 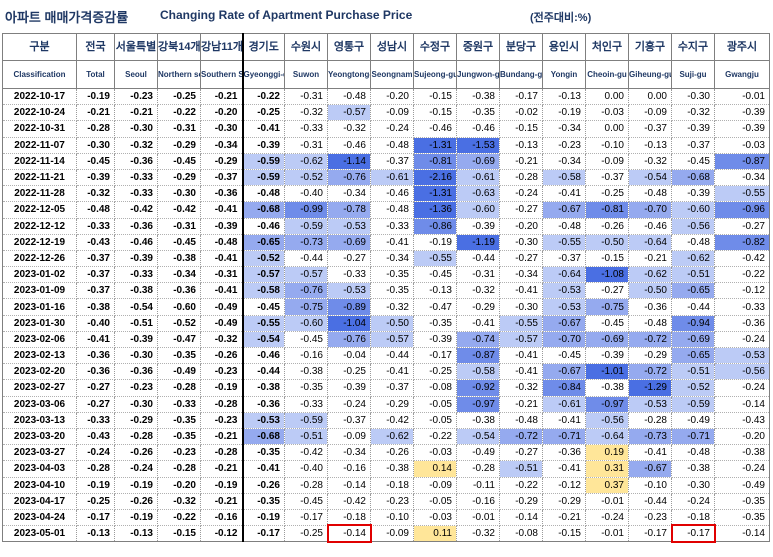 I want to click on value-cell: -0.70, so click(x=564, y=340).